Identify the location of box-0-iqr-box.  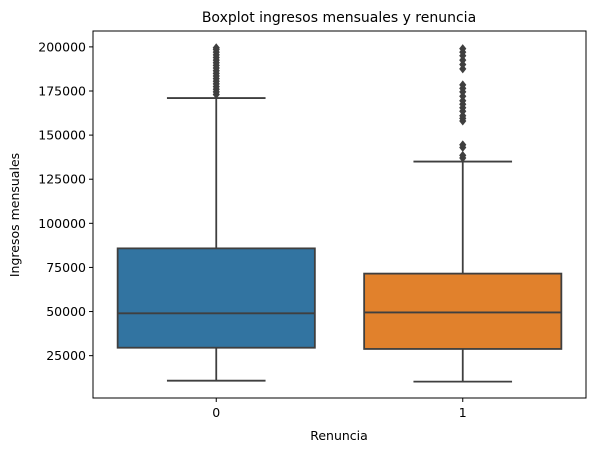
(216, 298).